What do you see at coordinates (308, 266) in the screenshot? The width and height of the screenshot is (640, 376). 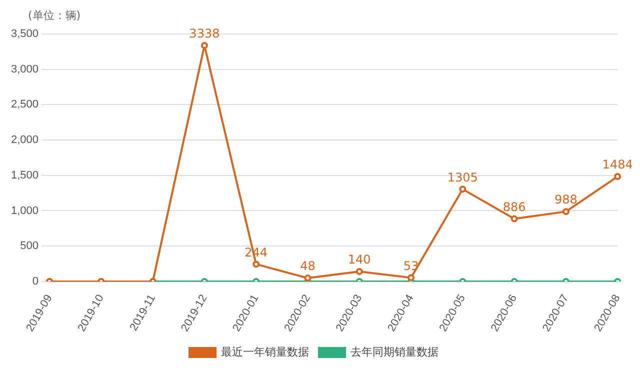 I see `data-label: 48` at bounding box center [308, 266].